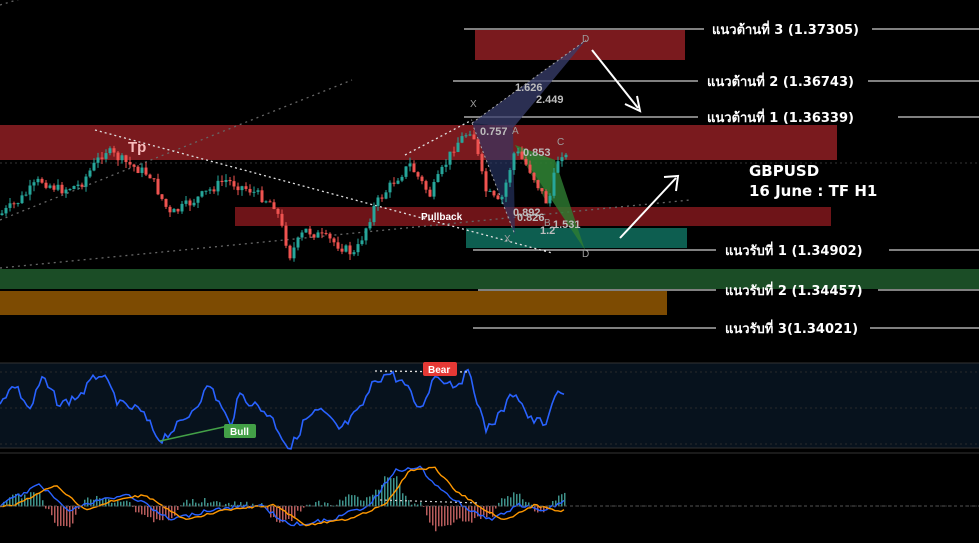  Describe the element at coordinates (550, 100) in the screenshot. I see `fib-label-2449: 2.449` at that location.